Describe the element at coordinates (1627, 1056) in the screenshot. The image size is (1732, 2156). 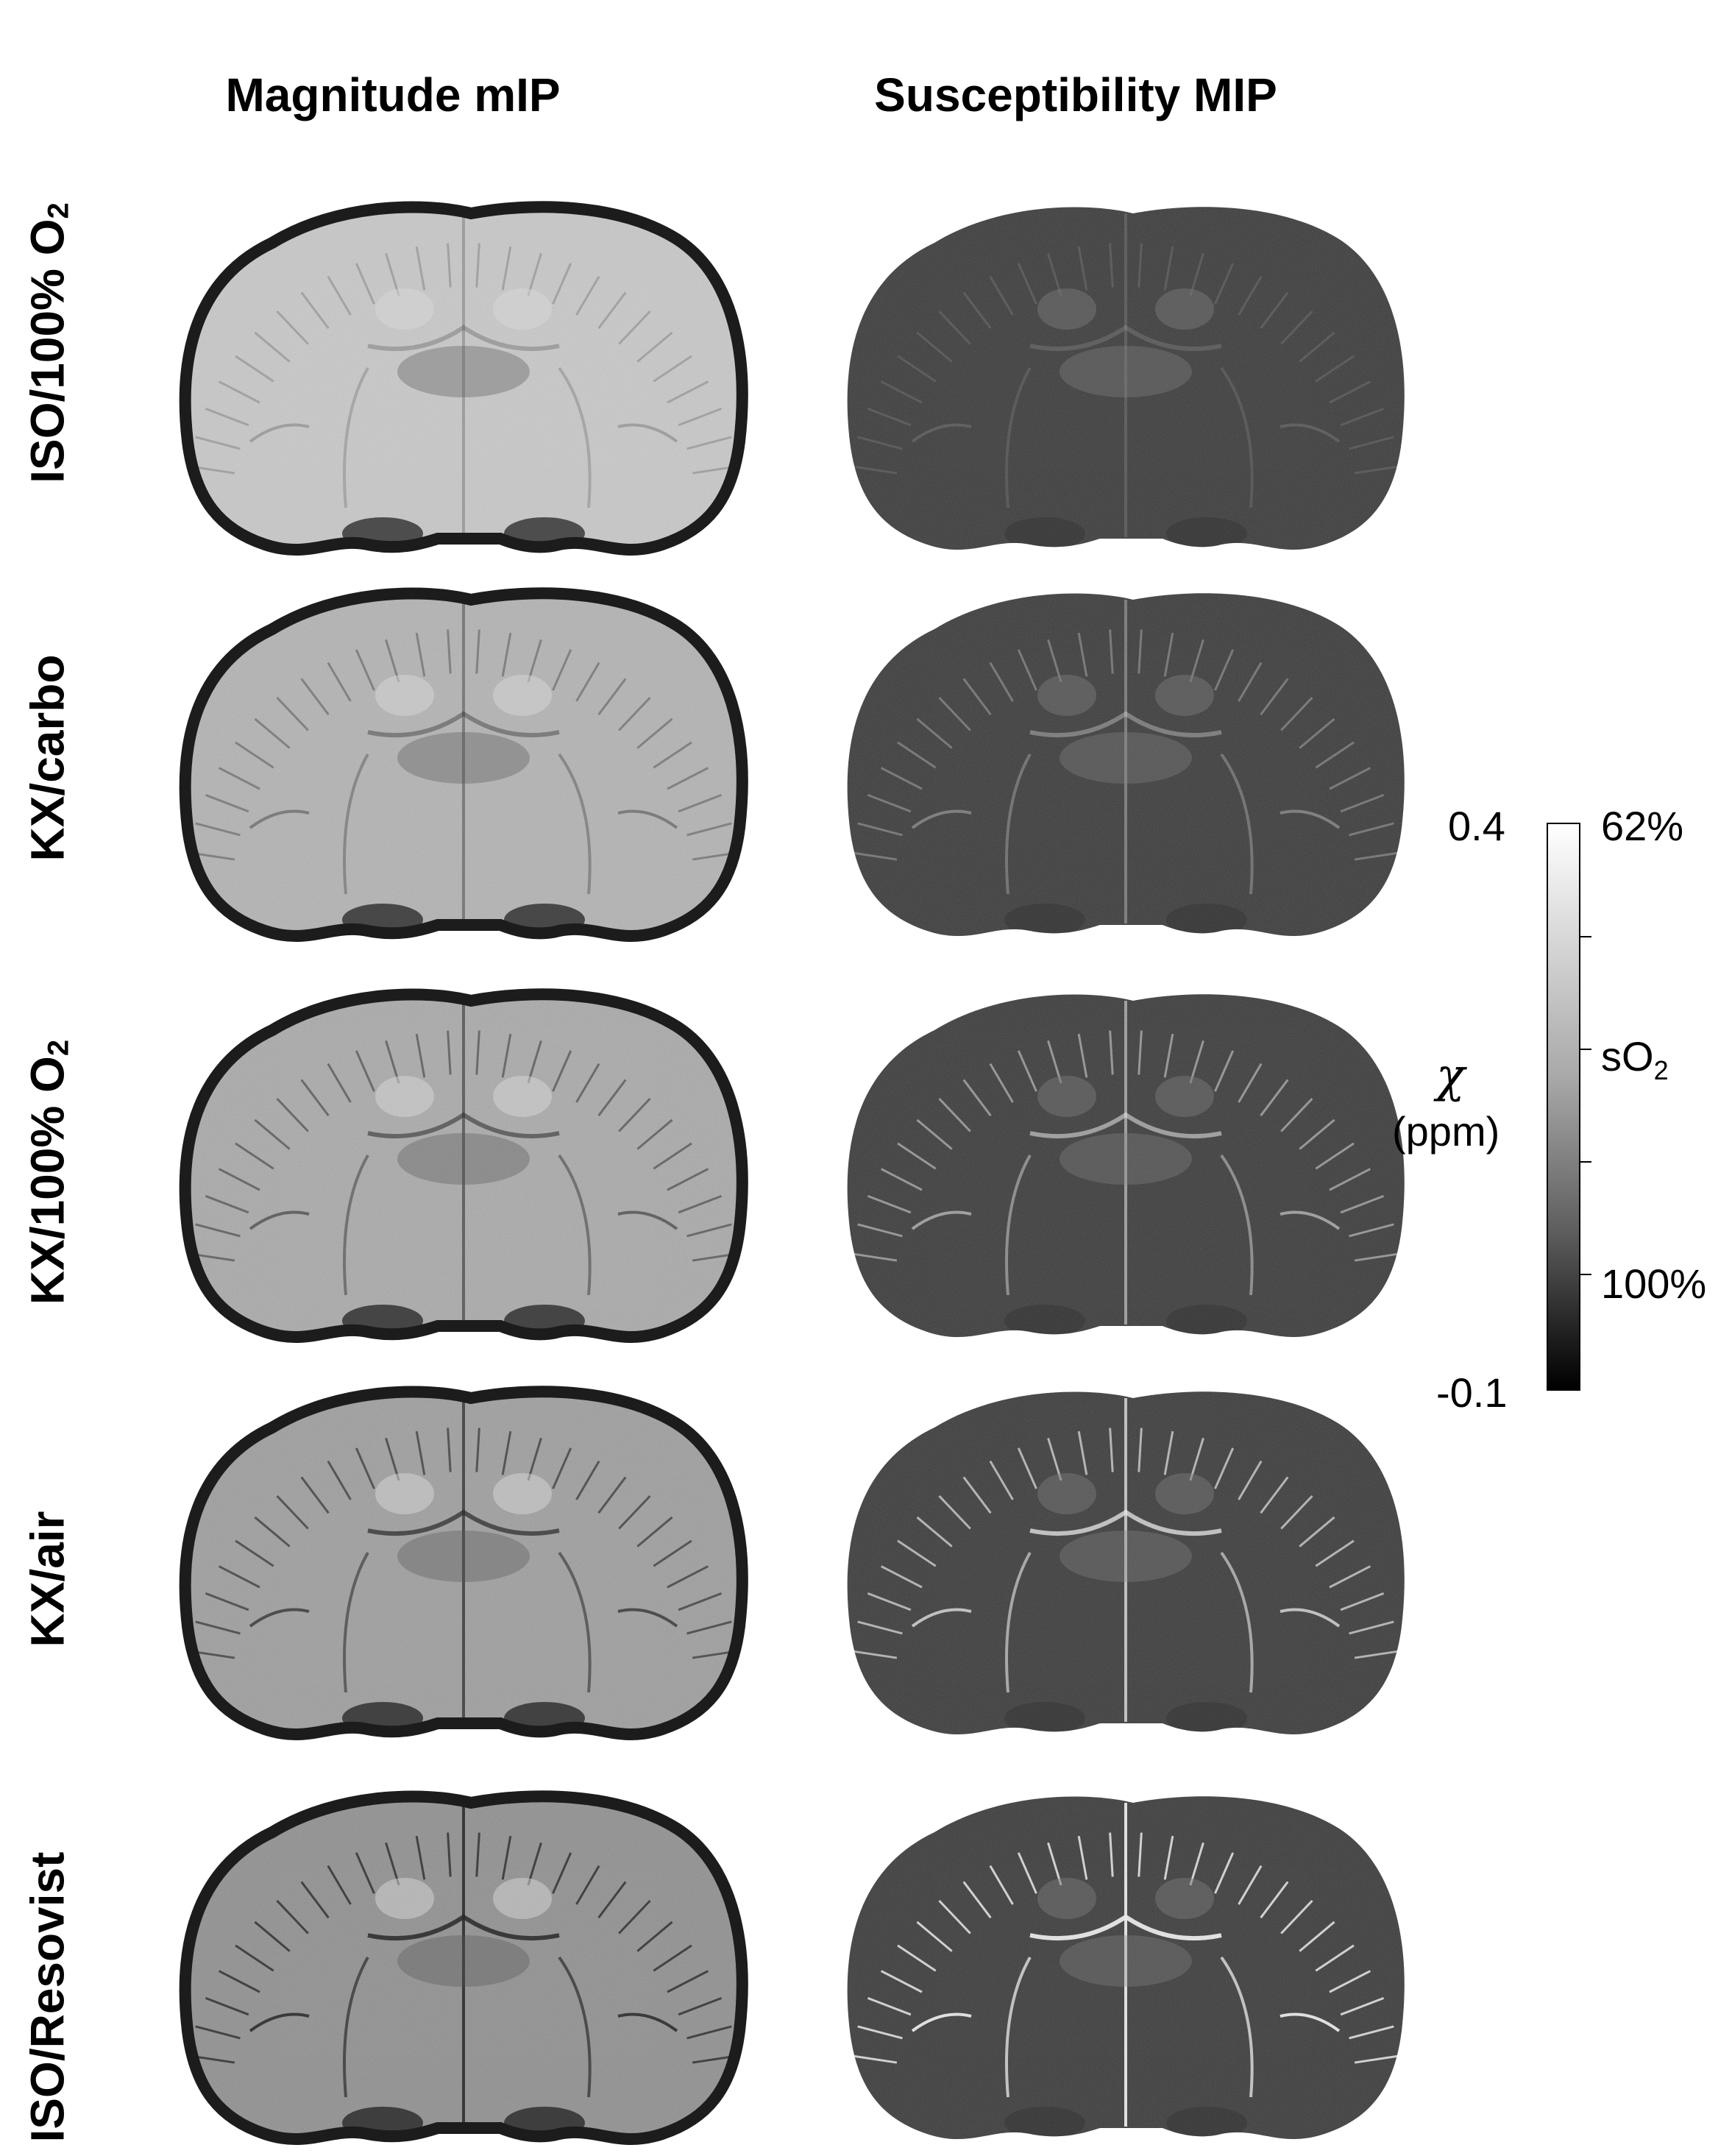
I see `so2-label-text: sO` at that location.